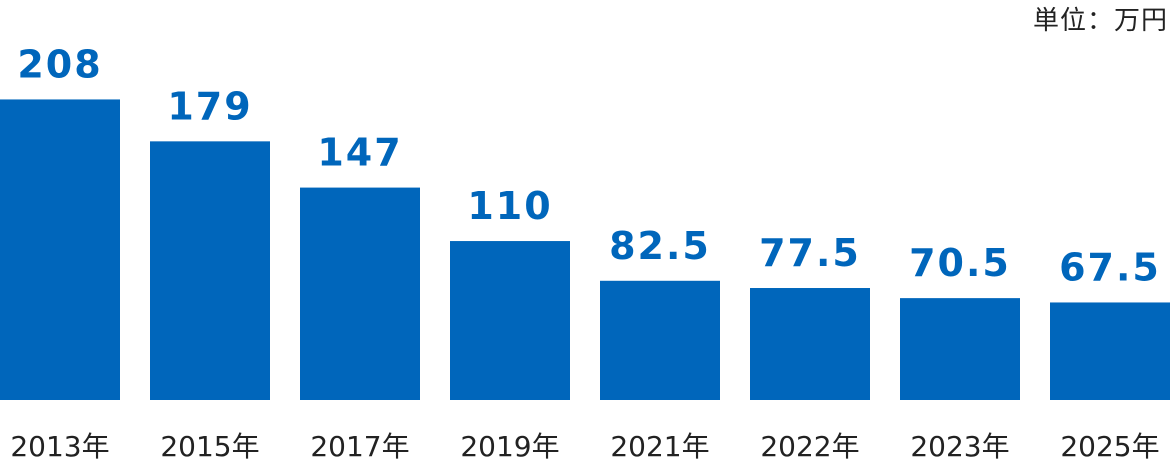 The image size is (1170, 462). Describe the element at coordinates (209, 106) in the screenshot. I see `value-label: 179` at that location.